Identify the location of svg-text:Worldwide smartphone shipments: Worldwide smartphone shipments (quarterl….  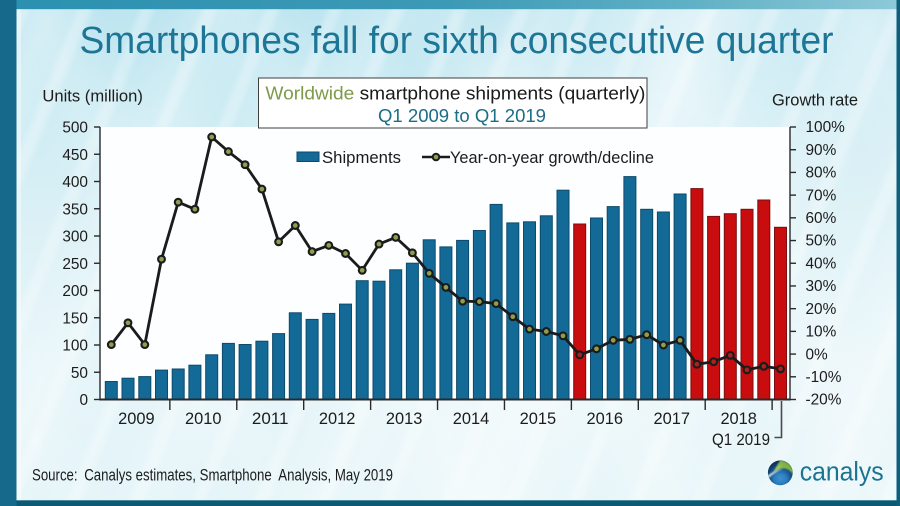
(455, 94).